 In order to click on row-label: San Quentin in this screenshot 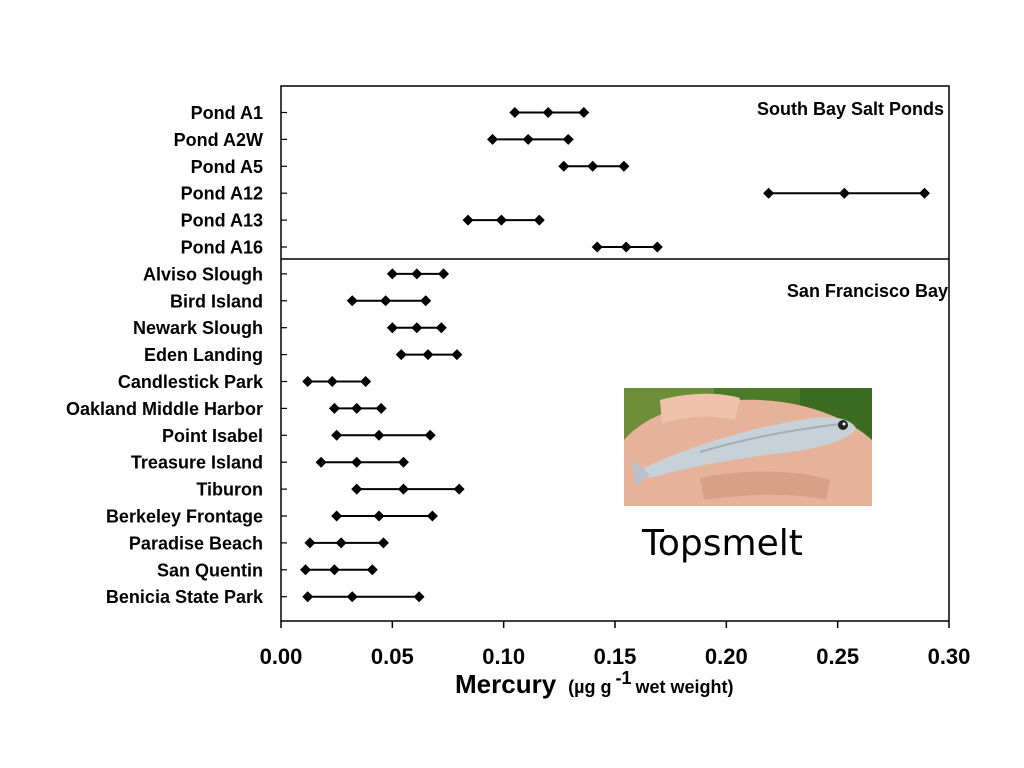, I will do `click(210, 570)`.